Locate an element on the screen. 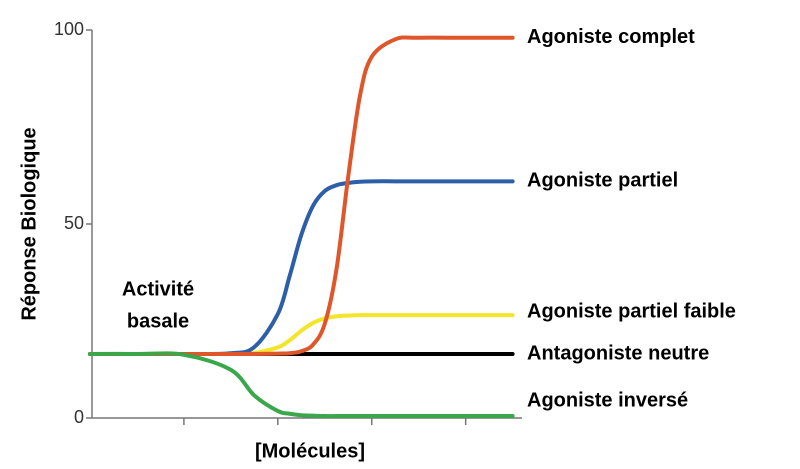 This screenshot has width=800, height=469. y-tick-label: 100 is located at coordinates (69, 29).